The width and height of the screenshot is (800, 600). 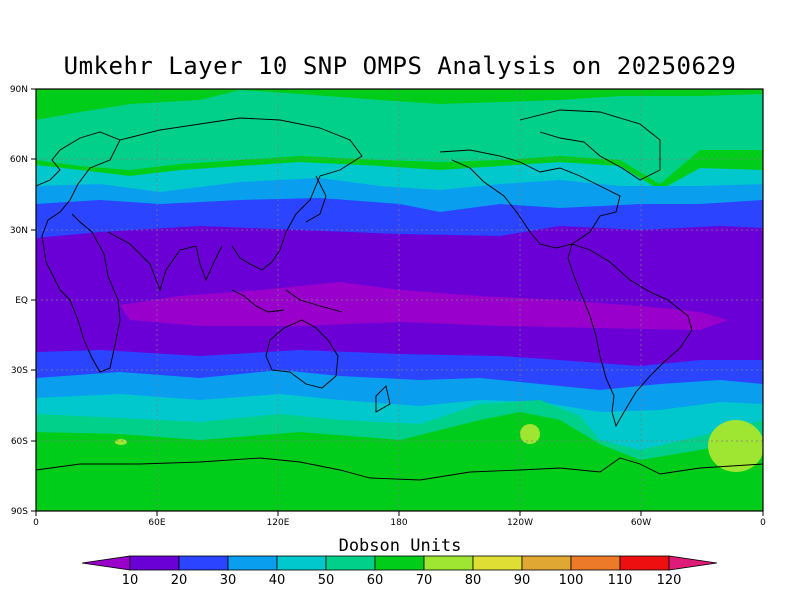 I want to click on colorbar-level-label: 120, so click(x=669, y=580).